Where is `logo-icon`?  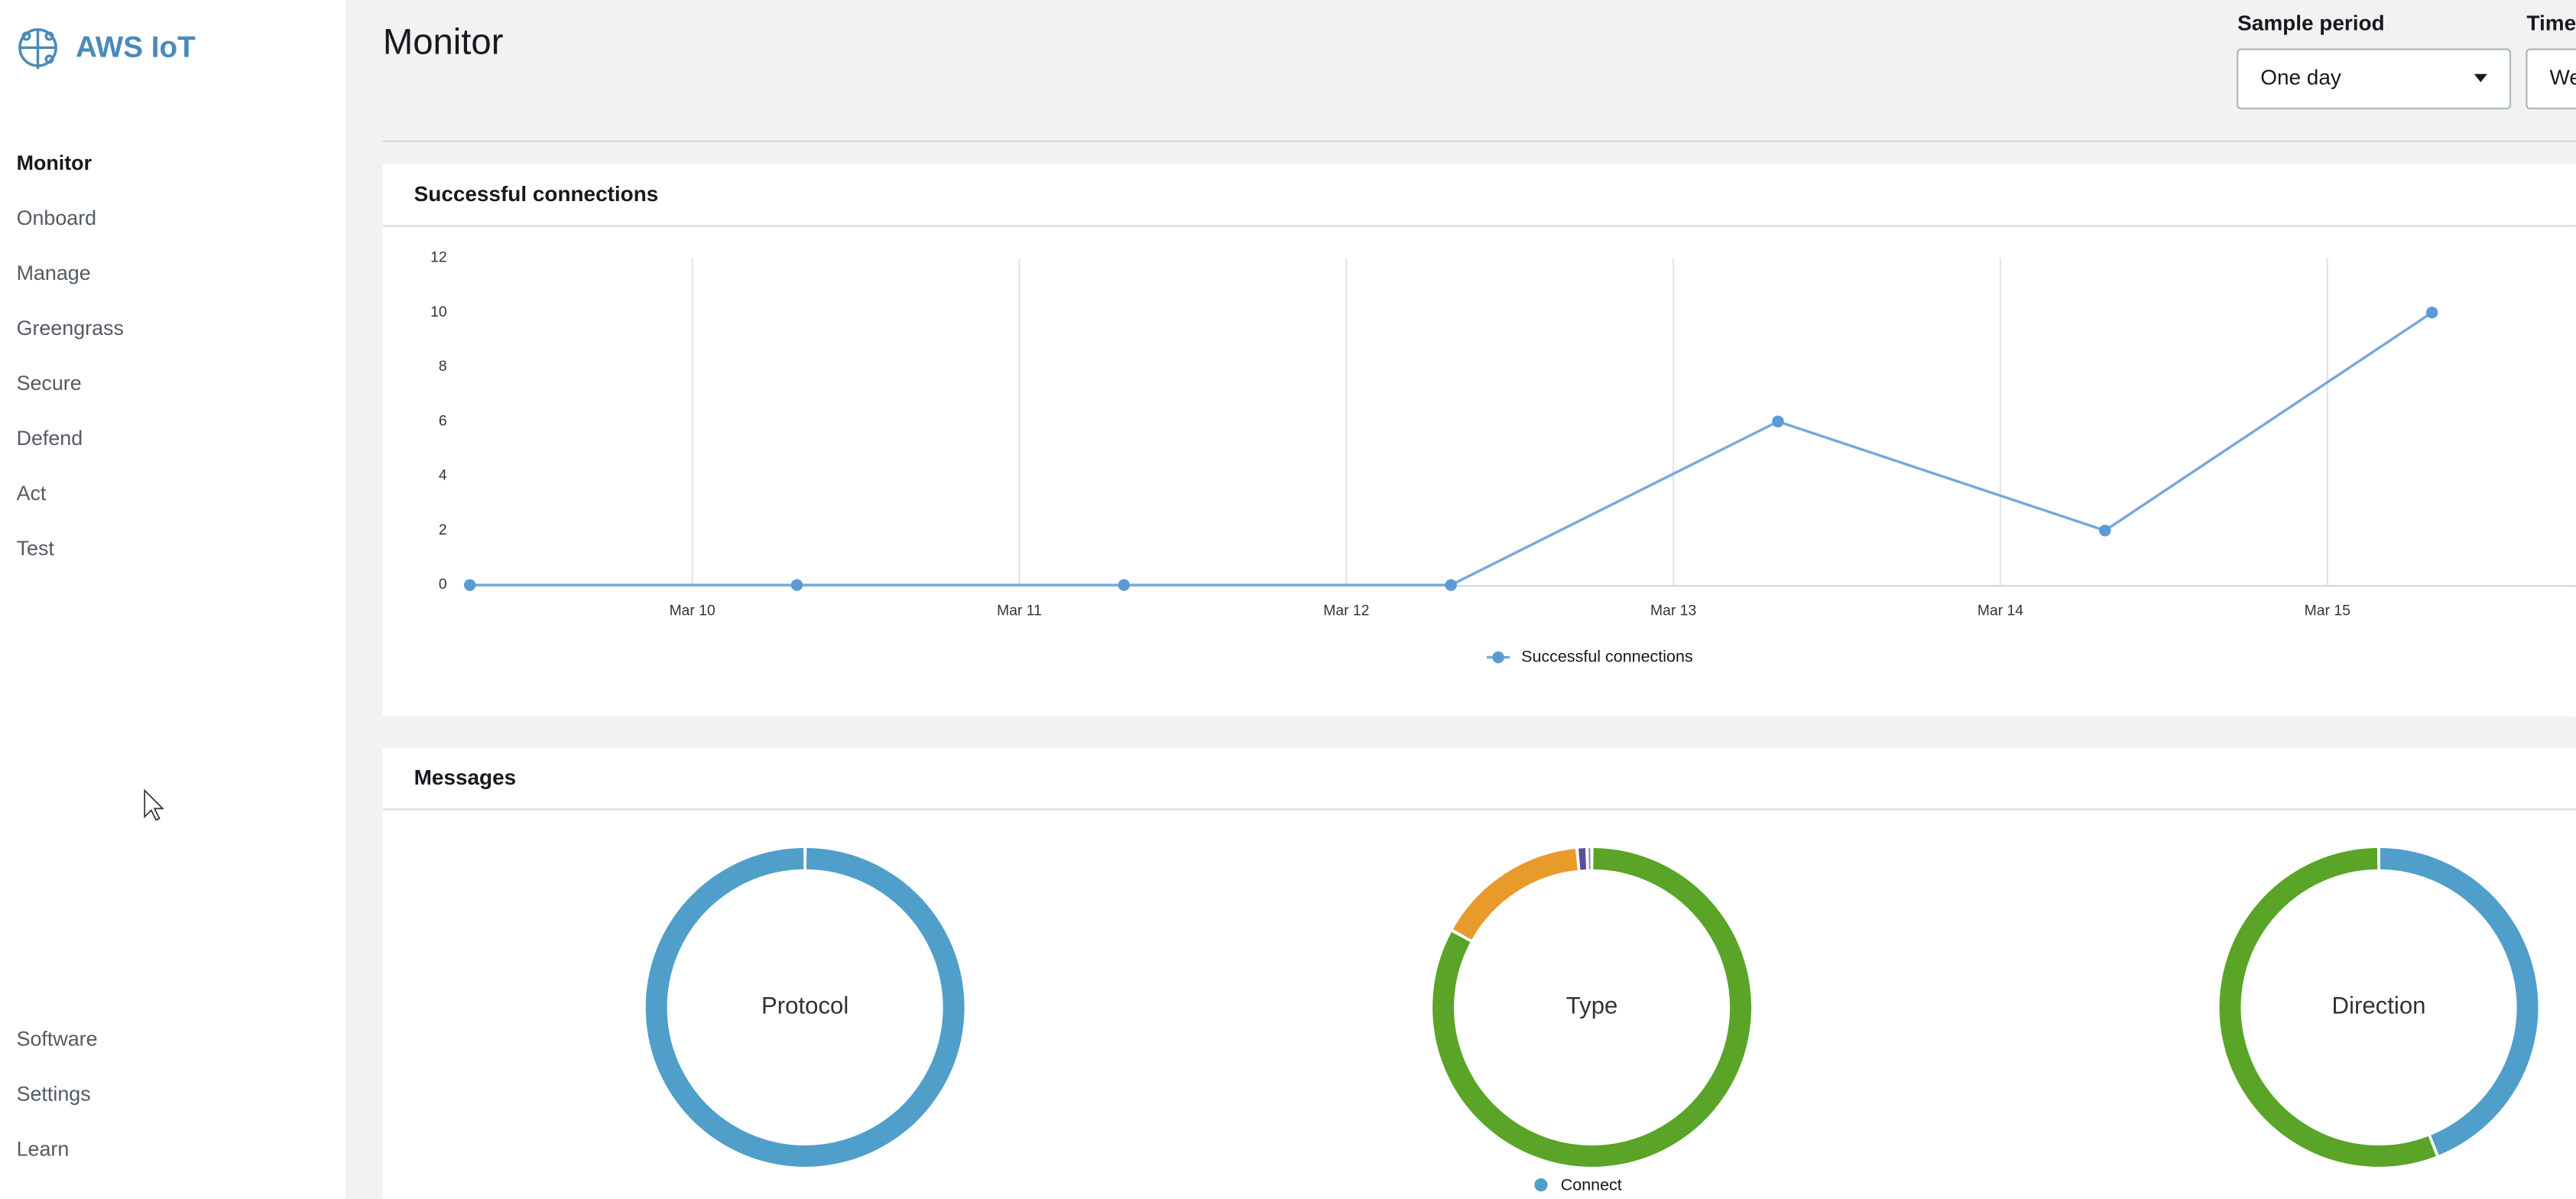 logo-icon is located at coordinates (37, 49).